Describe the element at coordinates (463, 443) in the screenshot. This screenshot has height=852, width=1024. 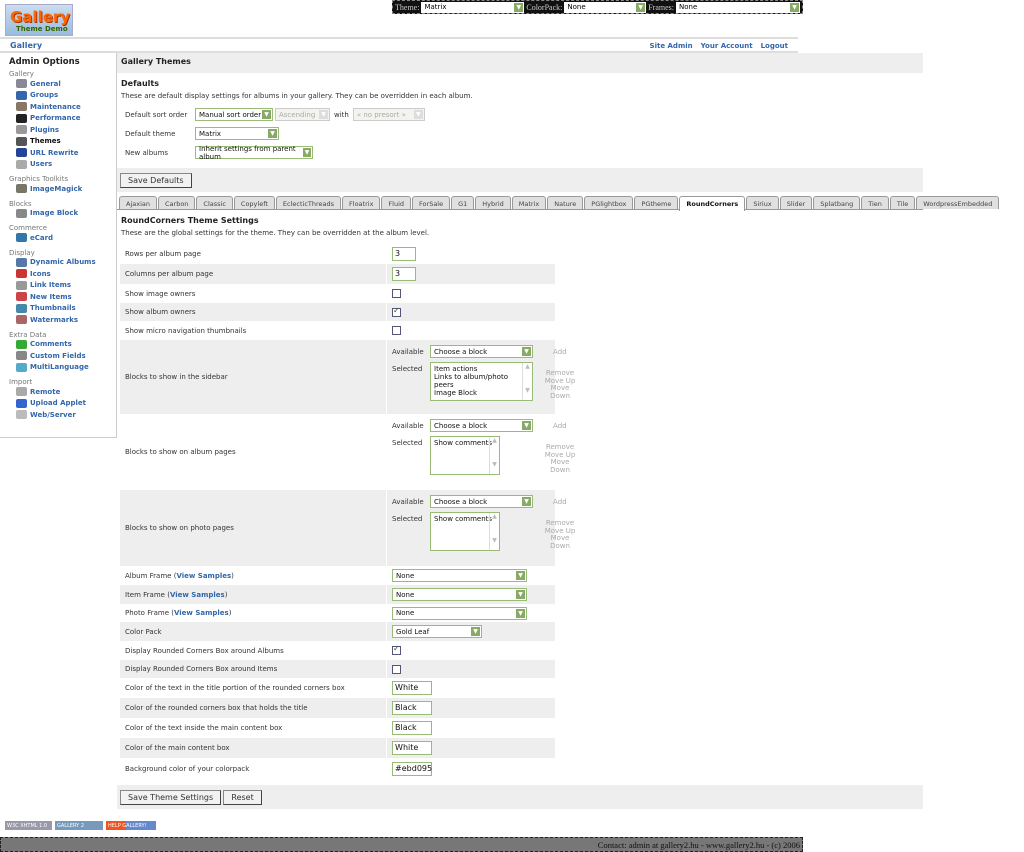
I see `selected-block-item: Show comments` at that location.